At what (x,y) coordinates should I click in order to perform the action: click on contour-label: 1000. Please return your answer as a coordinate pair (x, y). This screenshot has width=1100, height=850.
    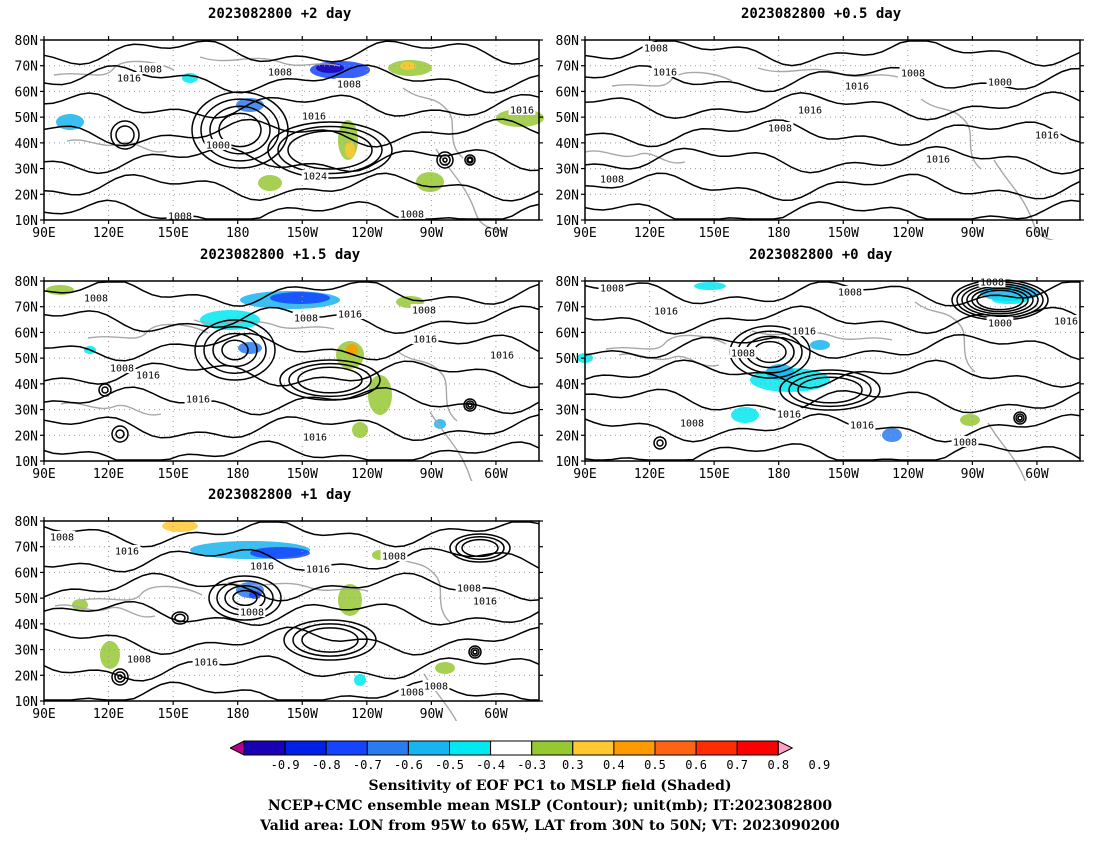
    Looking at the image, I should click on (218, 146).